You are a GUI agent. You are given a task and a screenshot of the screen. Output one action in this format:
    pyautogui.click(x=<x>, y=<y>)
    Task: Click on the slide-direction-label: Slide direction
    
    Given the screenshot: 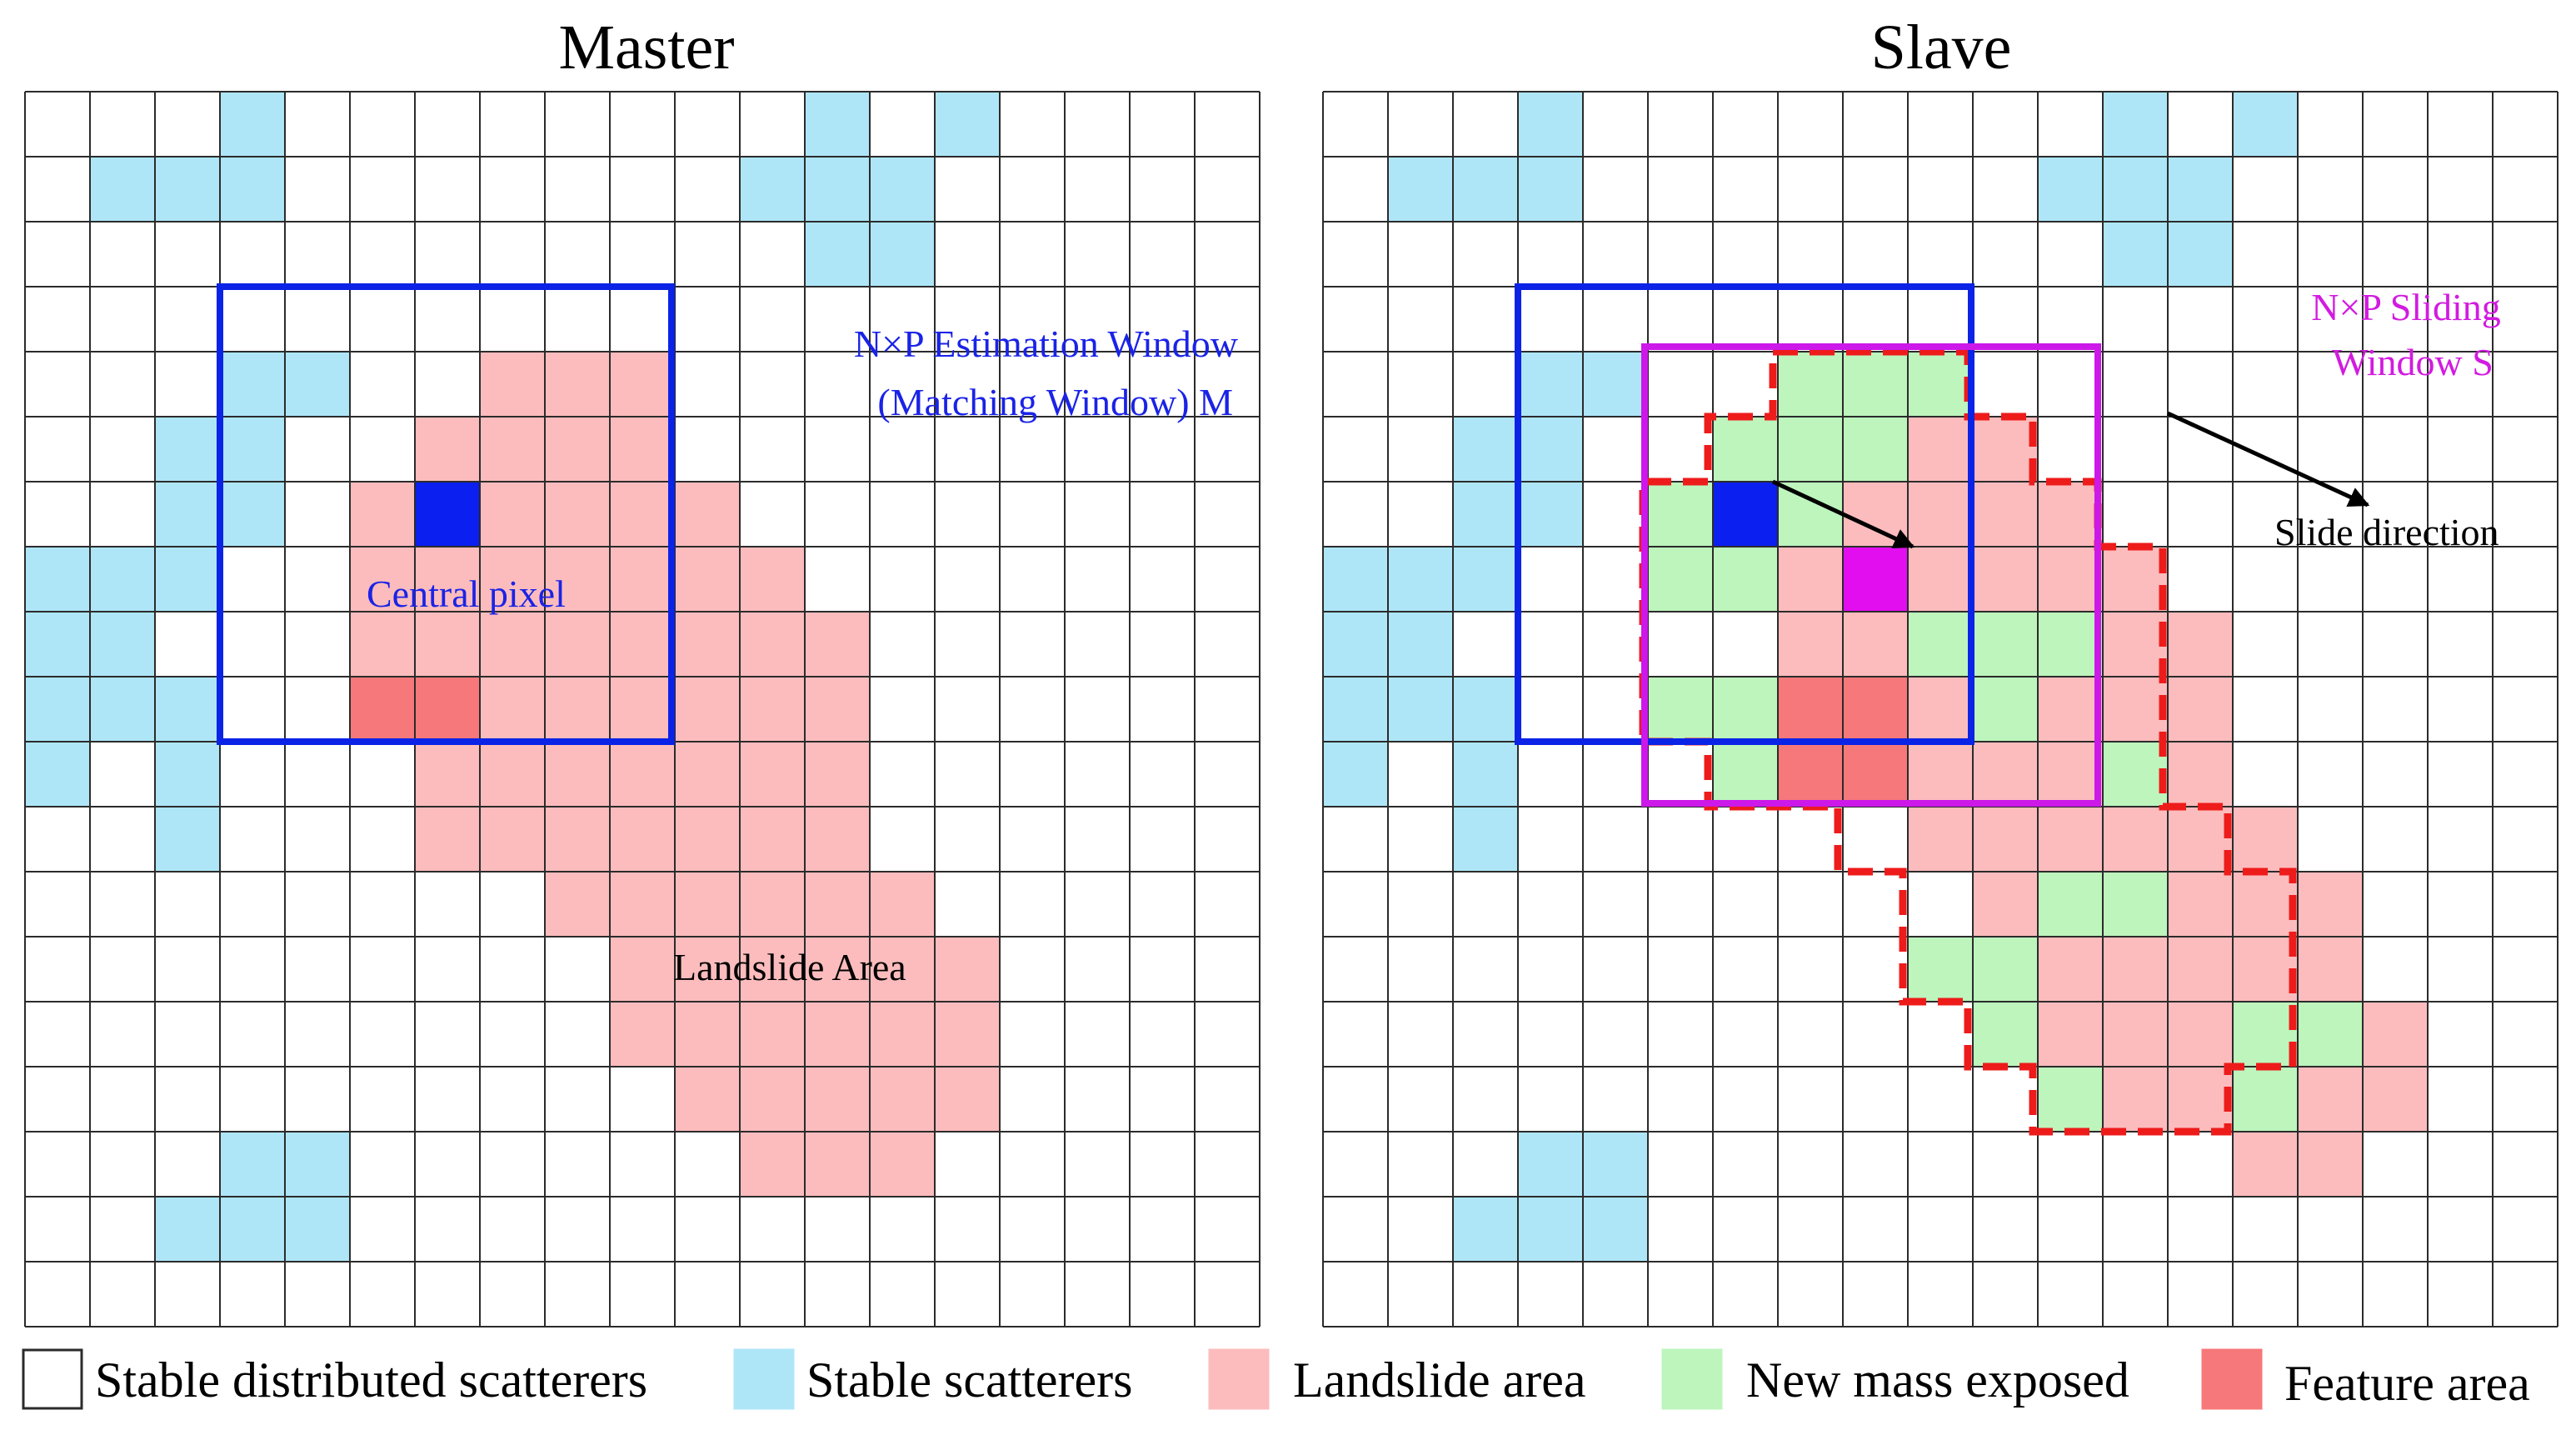 What is the action you would take?
    pyautogui.click(x=2386, y=532)
    